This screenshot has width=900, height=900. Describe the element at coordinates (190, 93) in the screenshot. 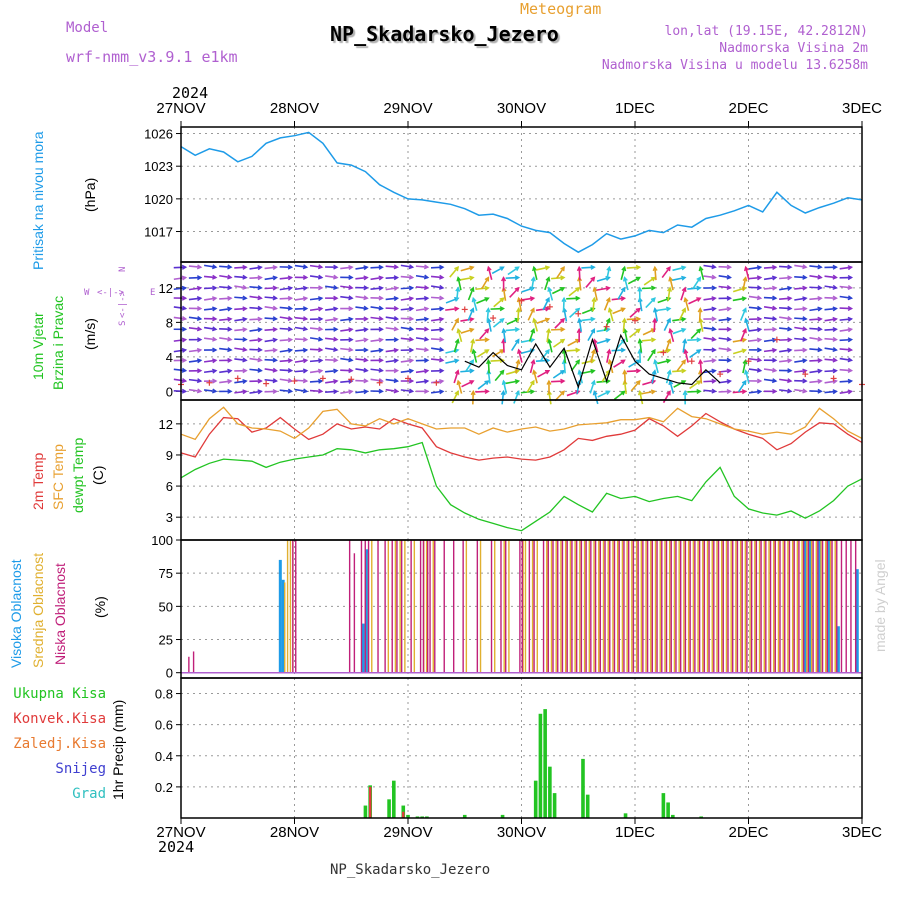

I see `year-top: 2024` at that location.